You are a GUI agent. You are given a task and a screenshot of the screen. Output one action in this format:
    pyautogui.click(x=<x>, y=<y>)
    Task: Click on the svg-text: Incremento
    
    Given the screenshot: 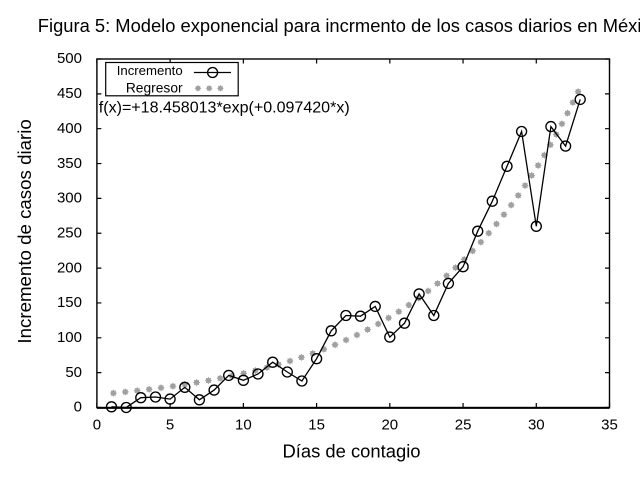 What is the action you would take?
    pyautogui.click(x=150, y=70)
    